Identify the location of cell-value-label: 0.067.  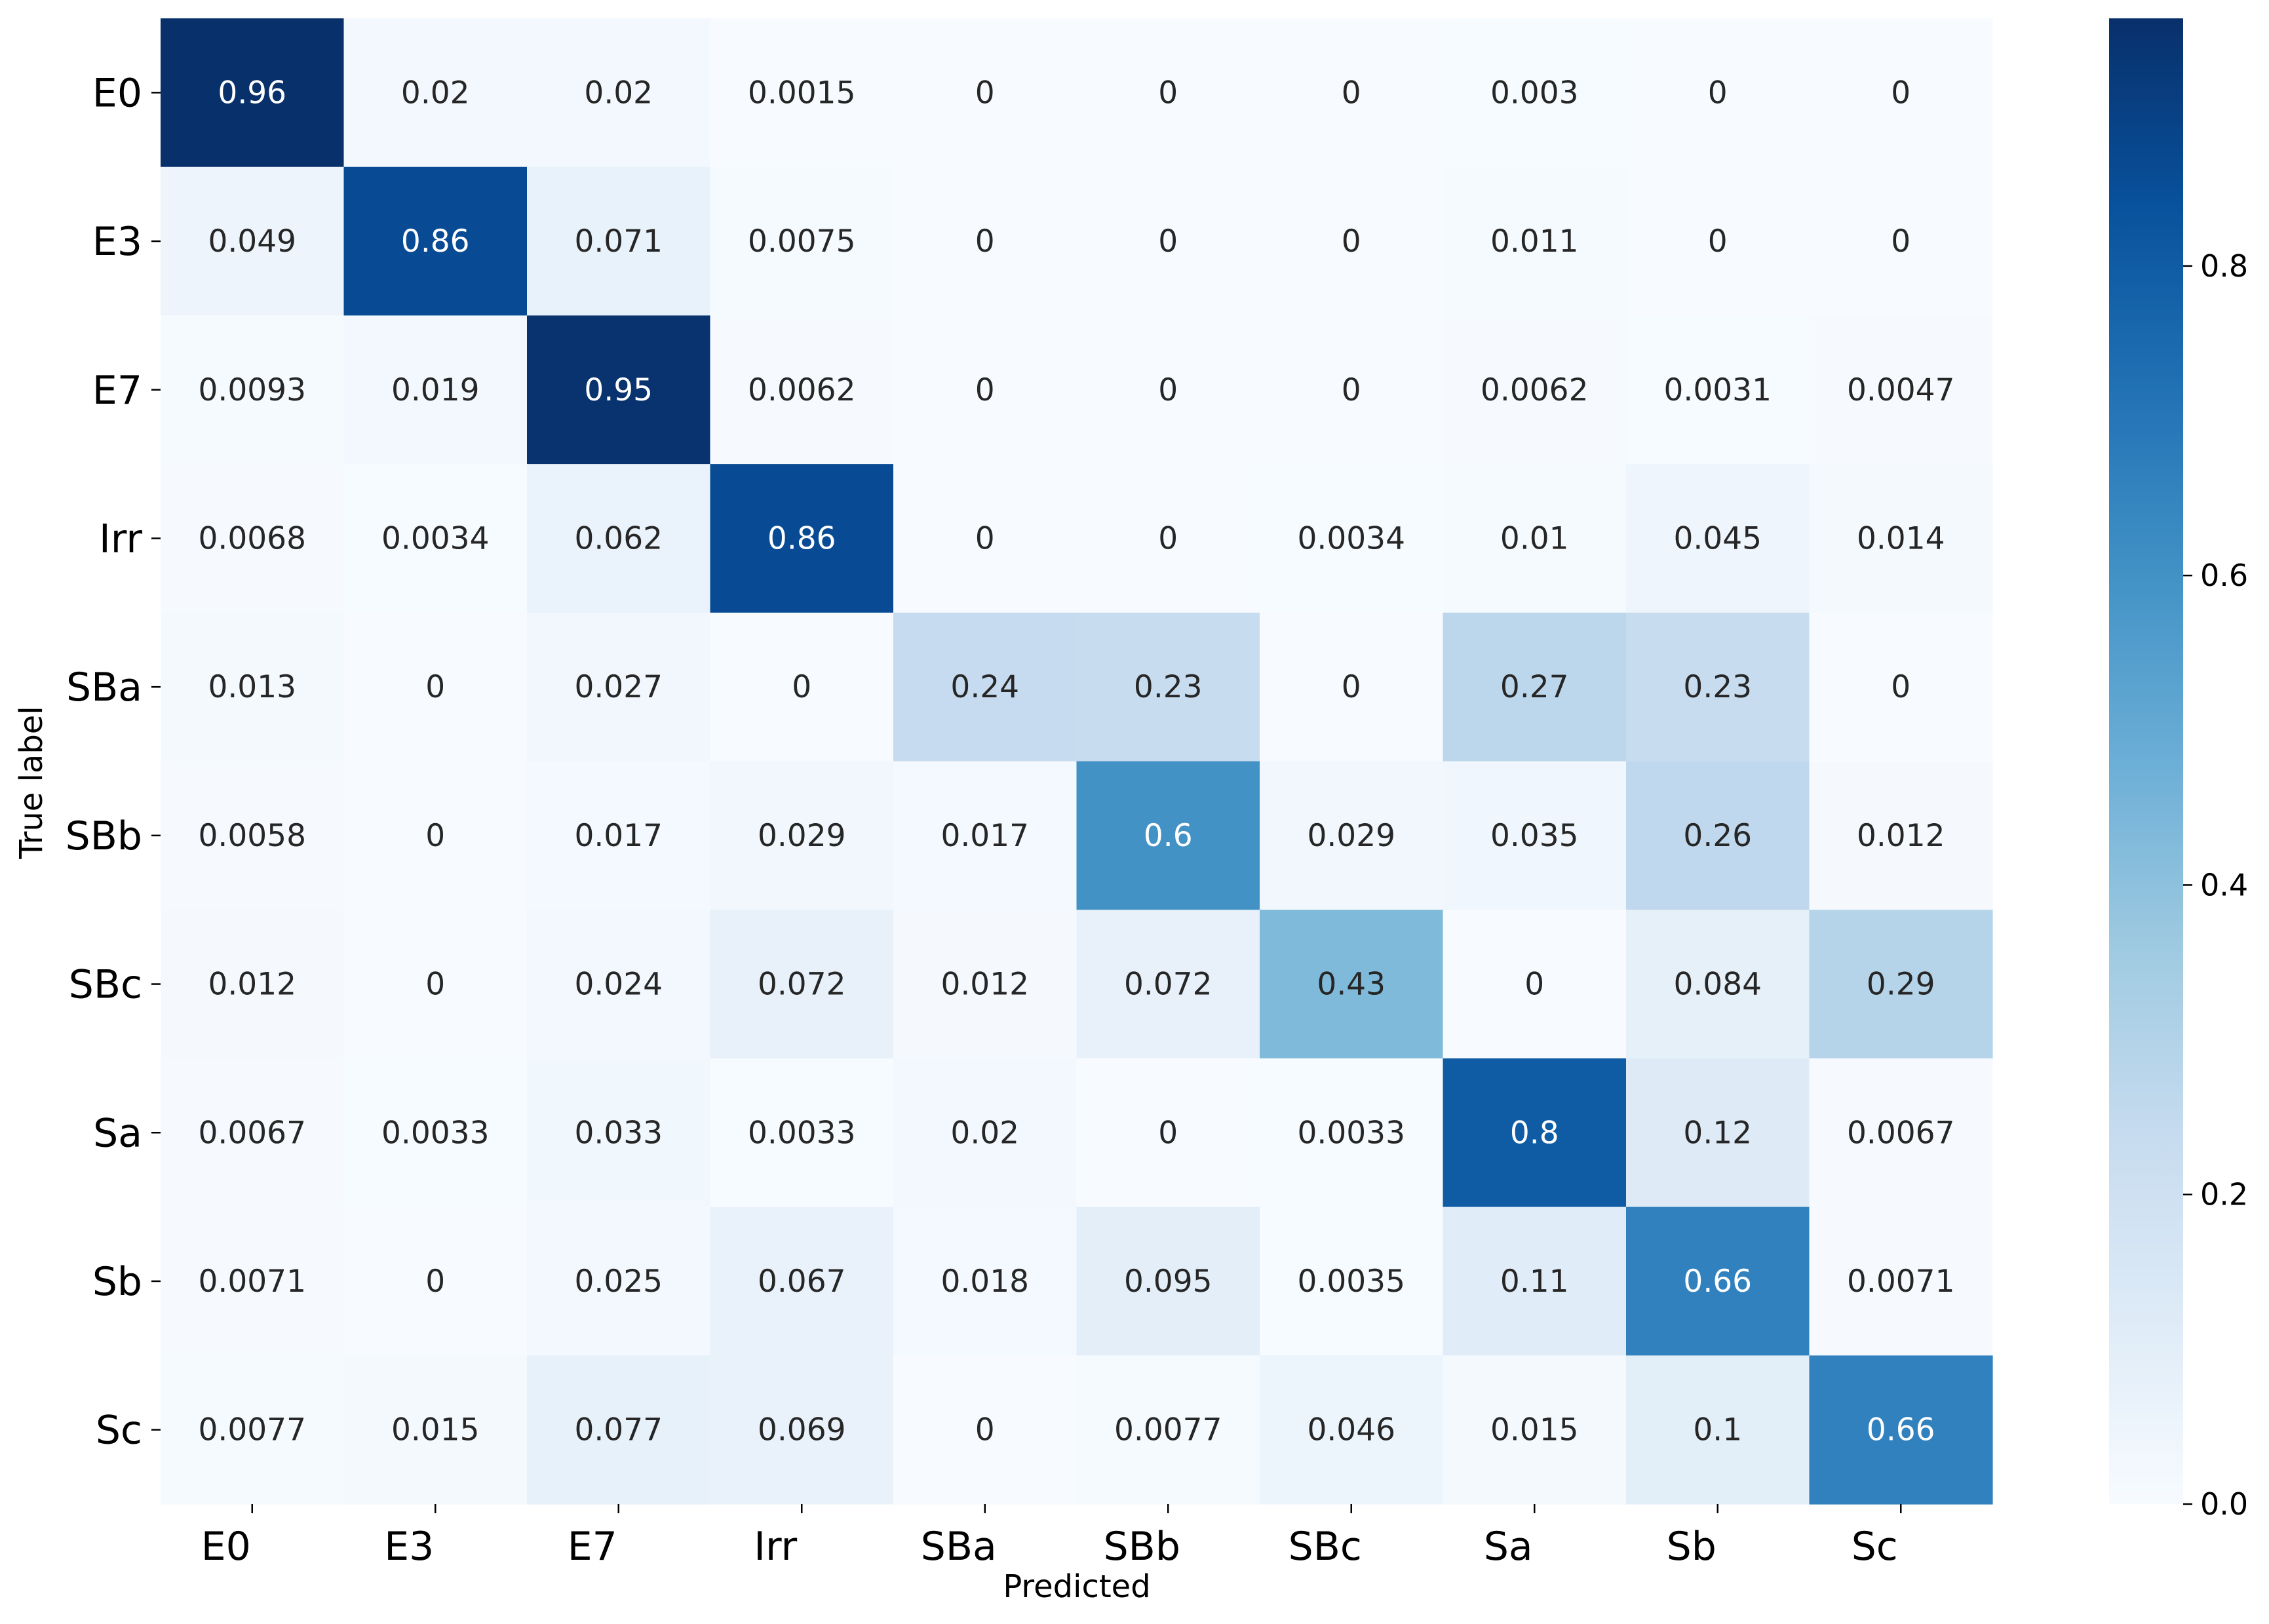
(802, 1282).